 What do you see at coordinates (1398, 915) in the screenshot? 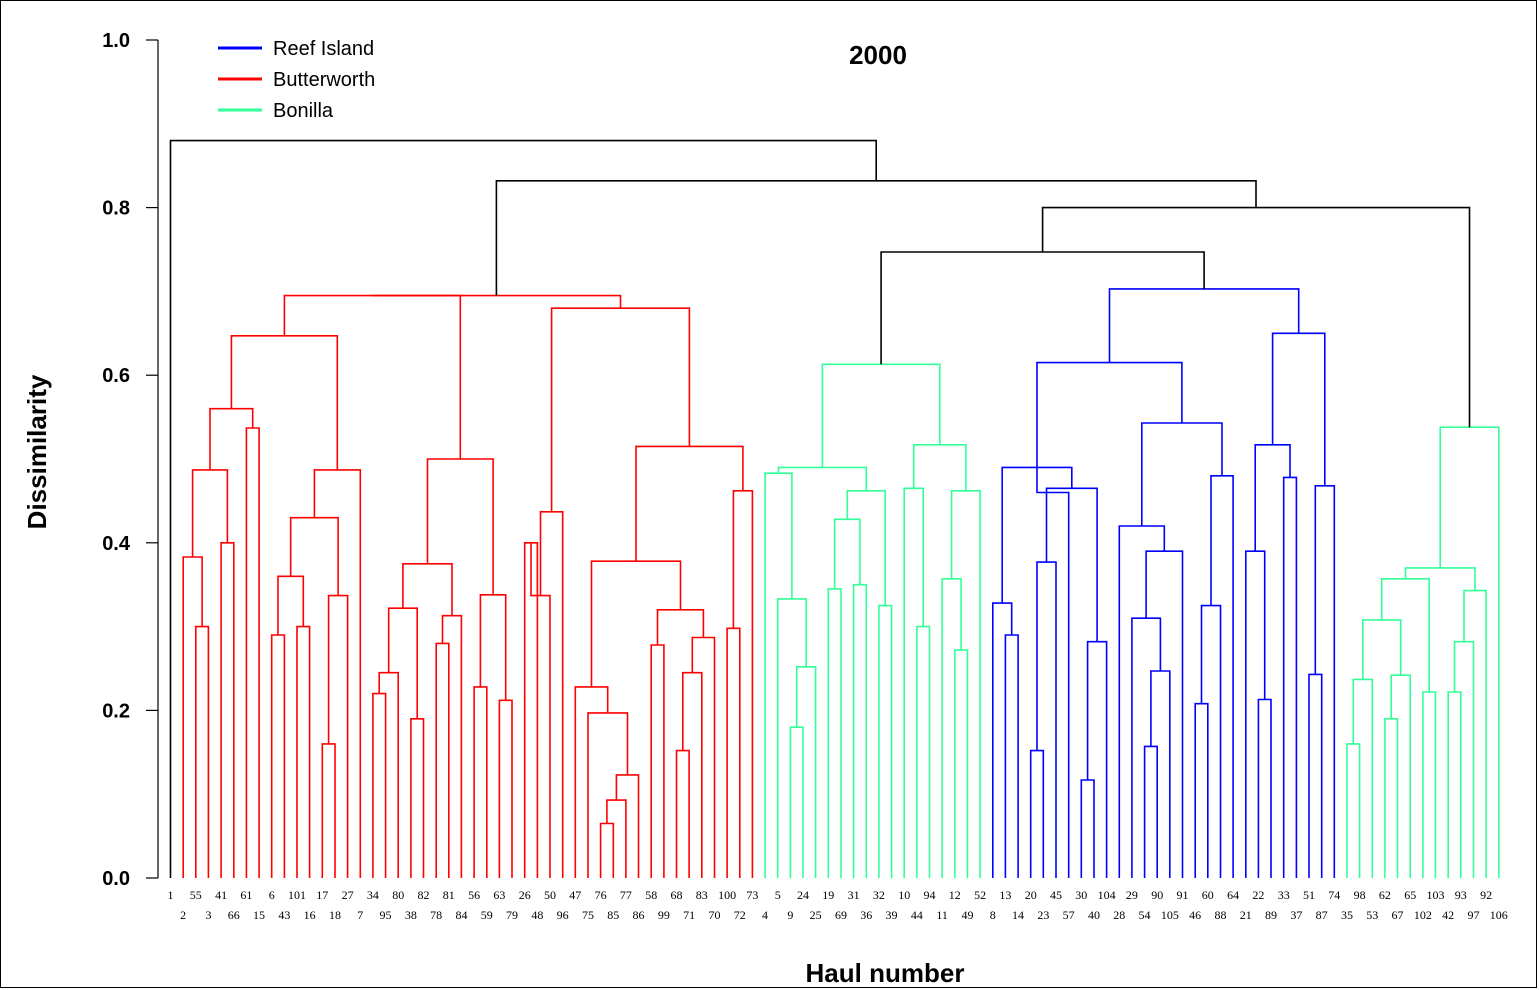
I see `x-tick-label: 67` at bounding box center [1398, 915].